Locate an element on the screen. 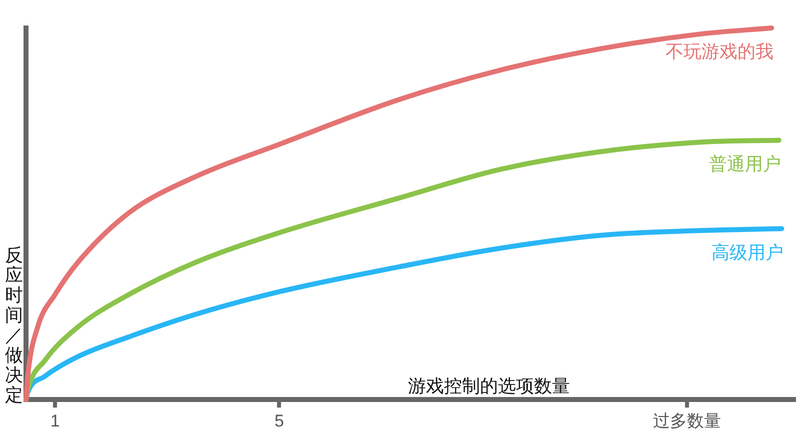 This screenshot has height=442, width=800. x-tick-label: 5 is located at coordinates (279, 420).